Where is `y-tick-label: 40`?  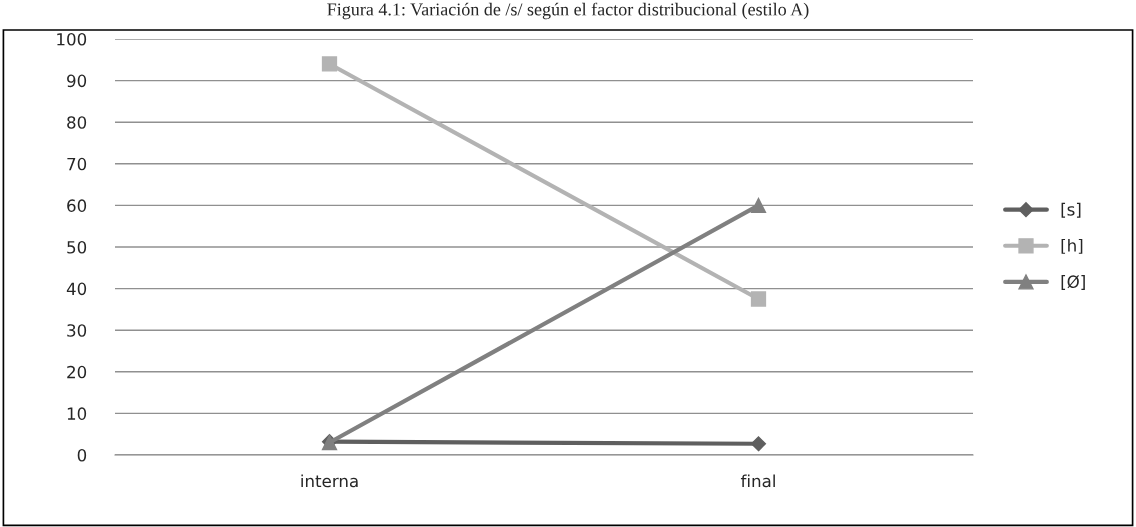
y-tick-label: 40 is located at coordinates (76, 289).